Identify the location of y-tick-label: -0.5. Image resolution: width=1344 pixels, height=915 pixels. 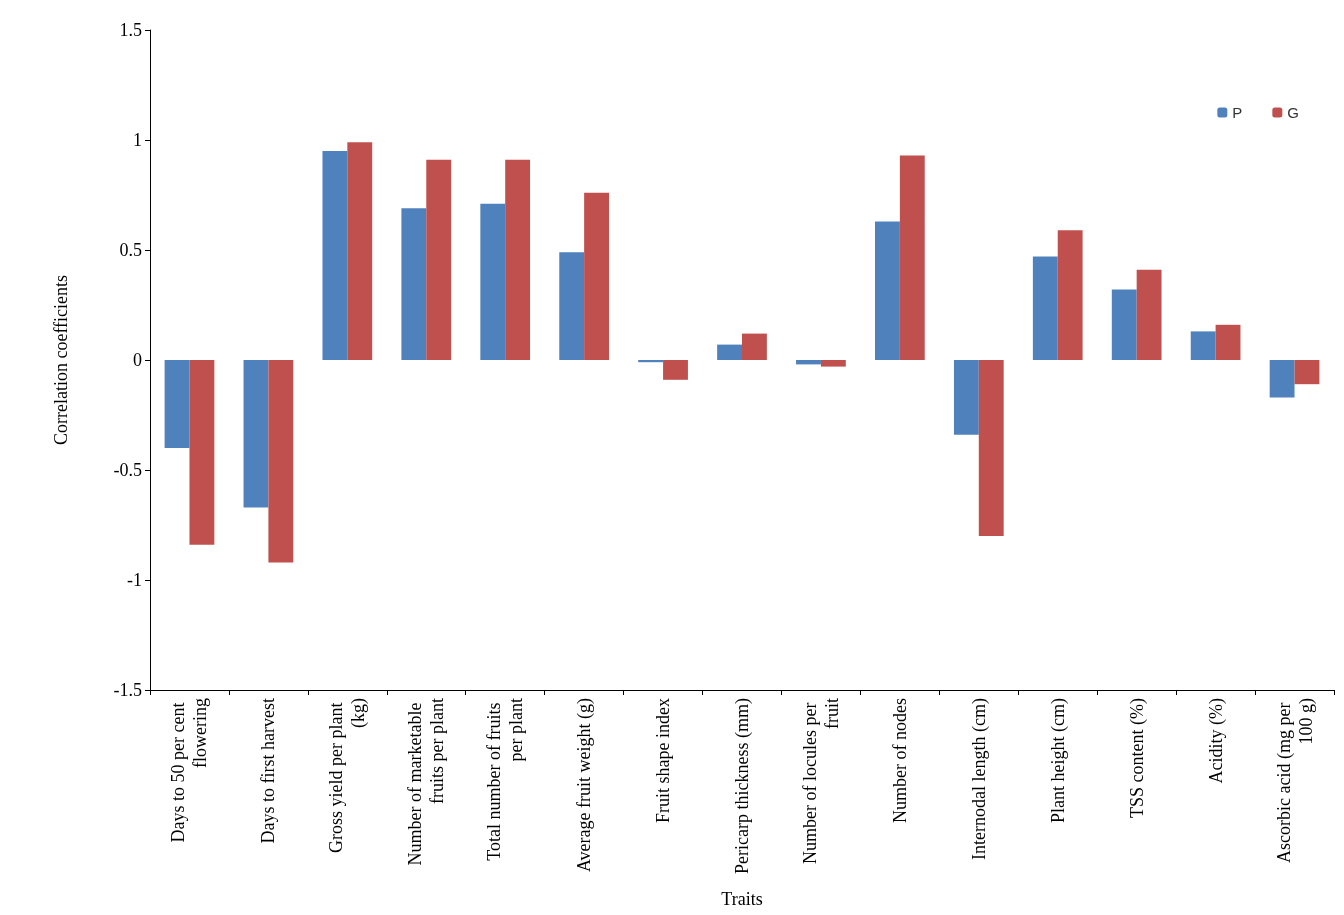
(127, 470).